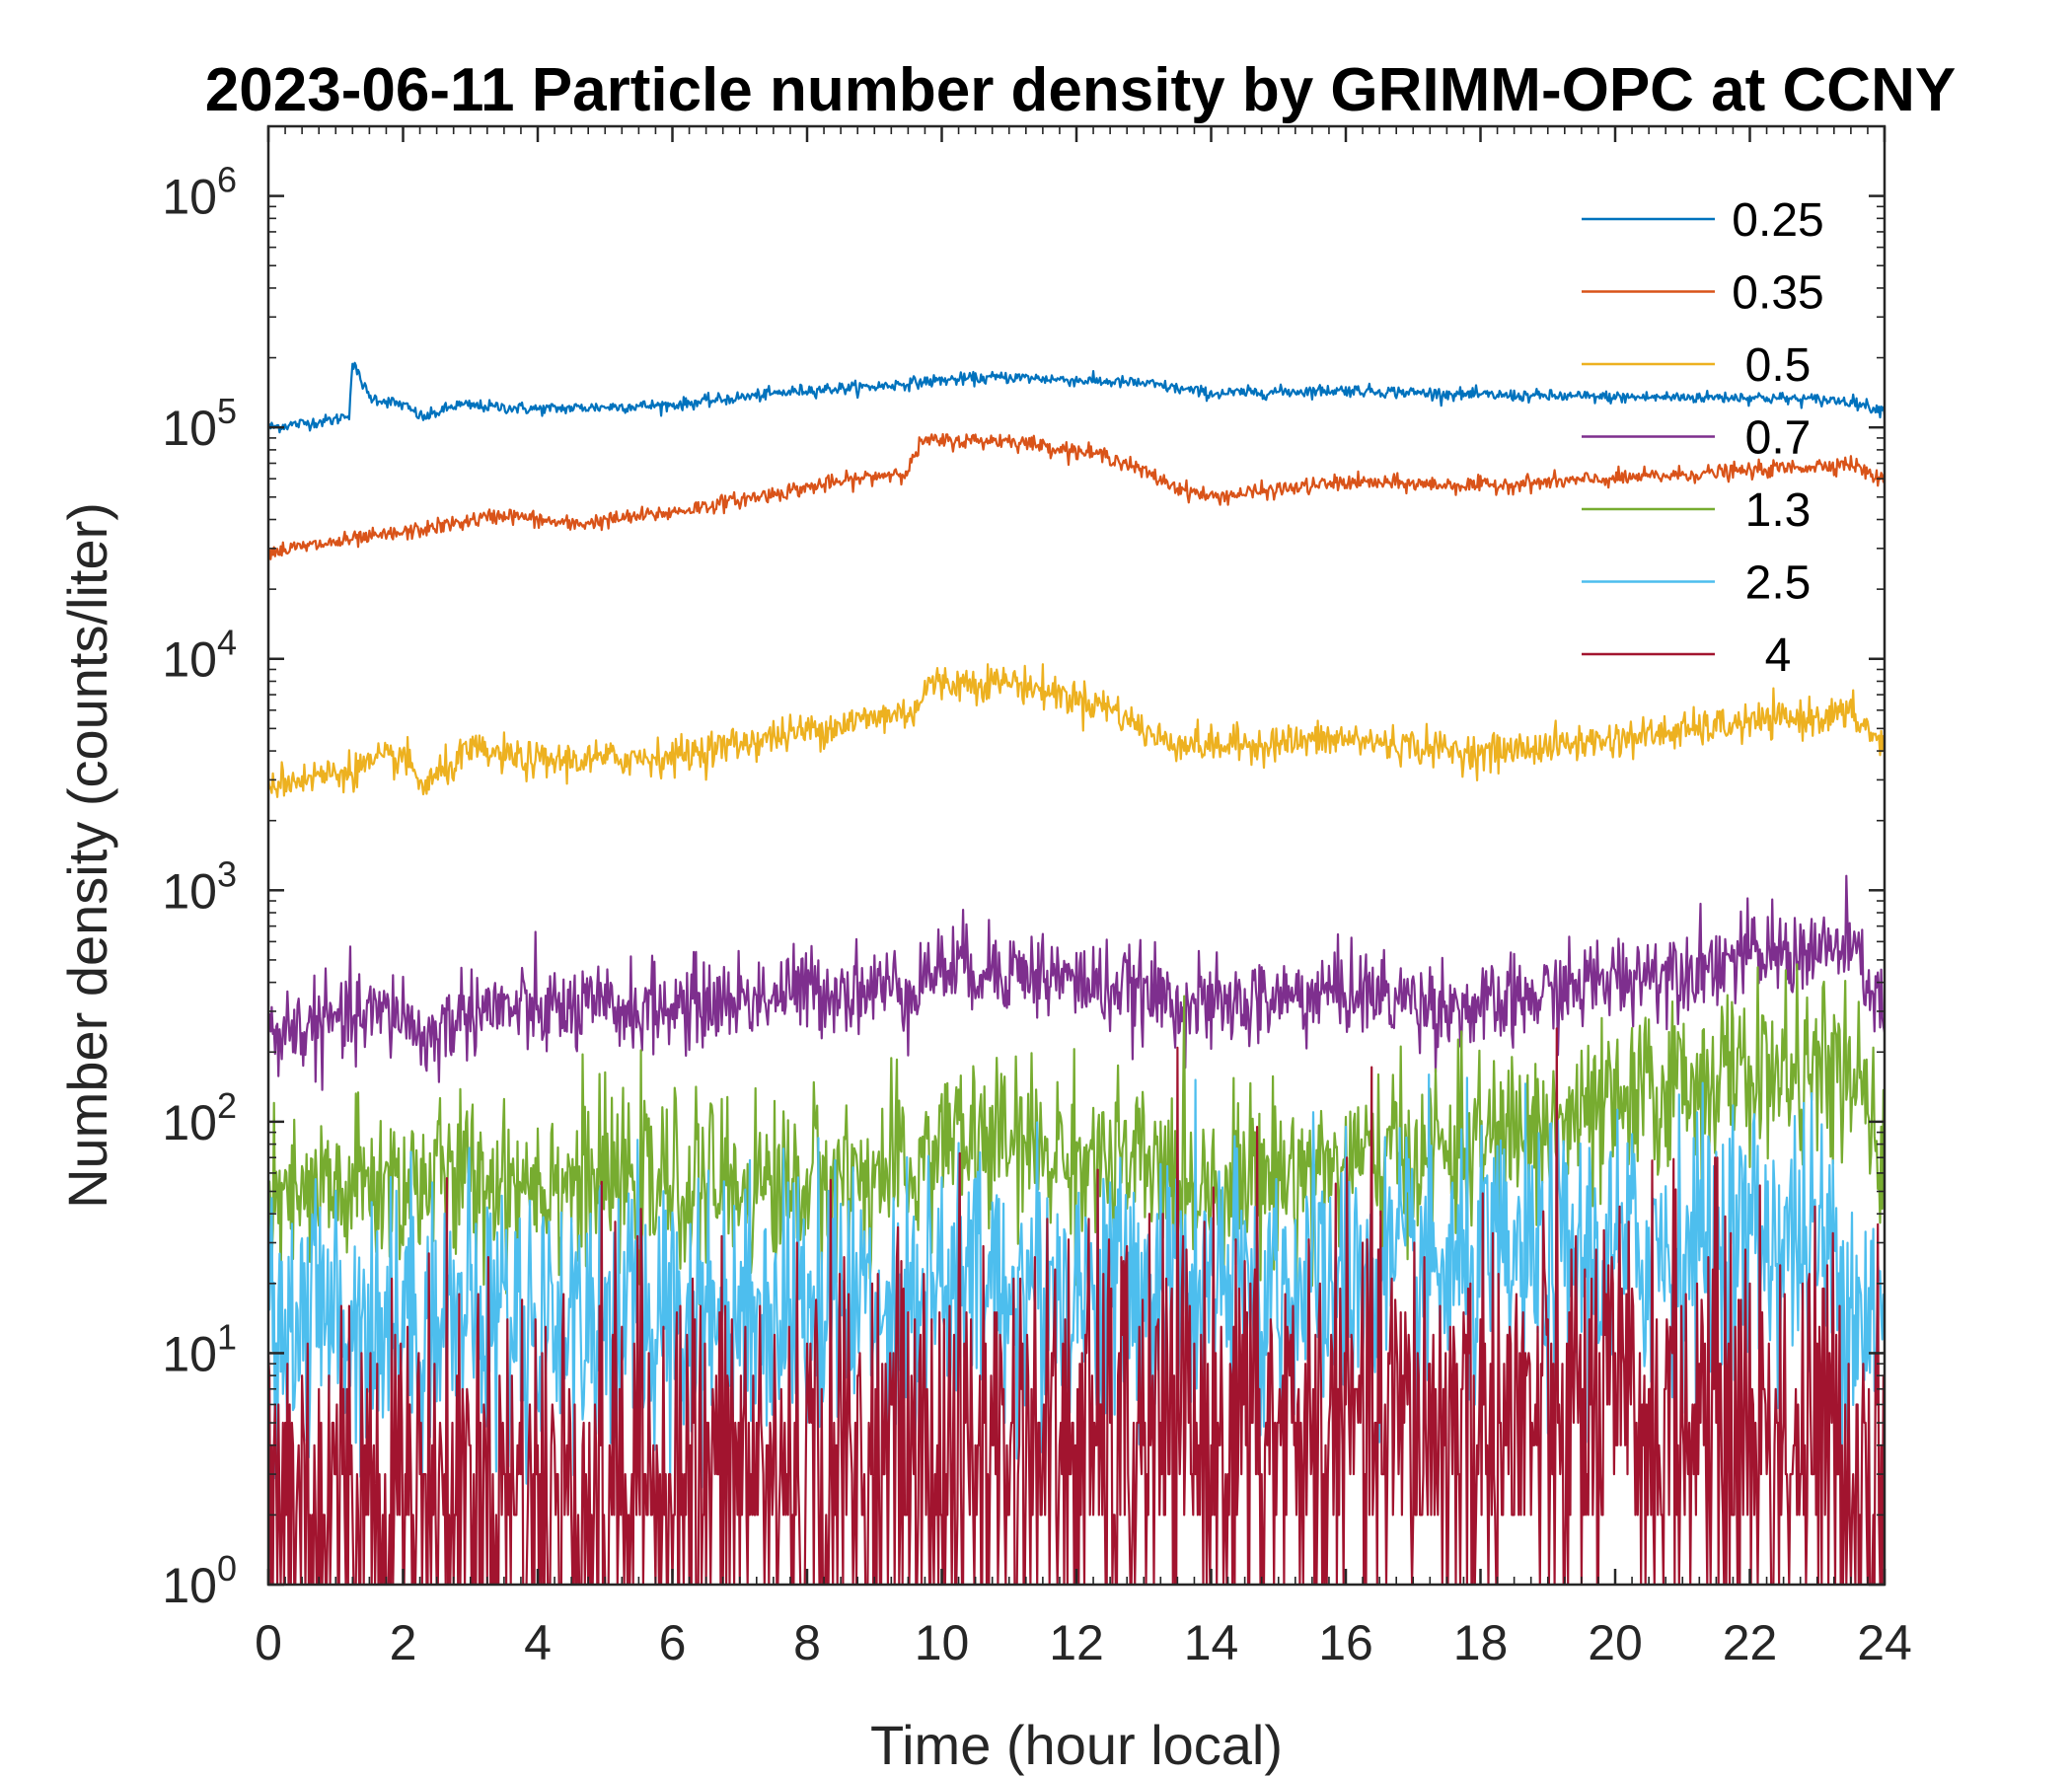 The image size is (2072, 1776). What do you see at coordinates (200, 424) in the screenshot?
I see `y-tick-label: 10⁵` at bounding box center [200, 424].